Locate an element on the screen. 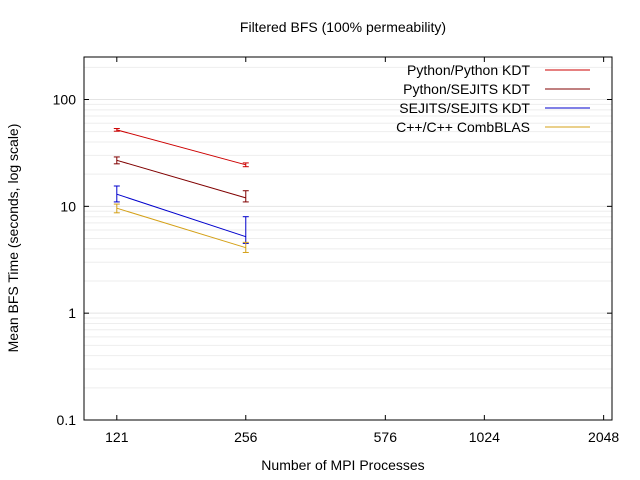 The image size is (640, 480). x-tick-label: 256 is located at coordinates (246, 437).